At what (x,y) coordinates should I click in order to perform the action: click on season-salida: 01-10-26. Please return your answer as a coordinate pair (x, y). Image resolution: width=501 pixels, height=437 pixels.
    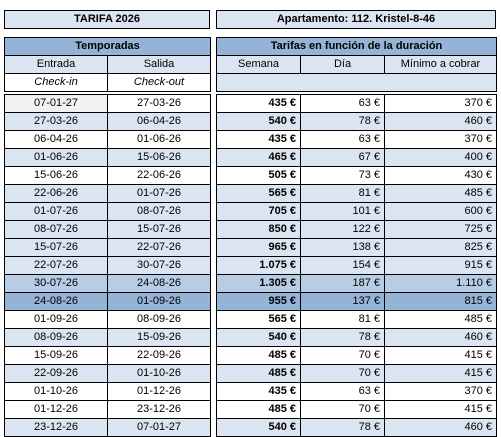
    Looking at the image, I should click on (159, 373).